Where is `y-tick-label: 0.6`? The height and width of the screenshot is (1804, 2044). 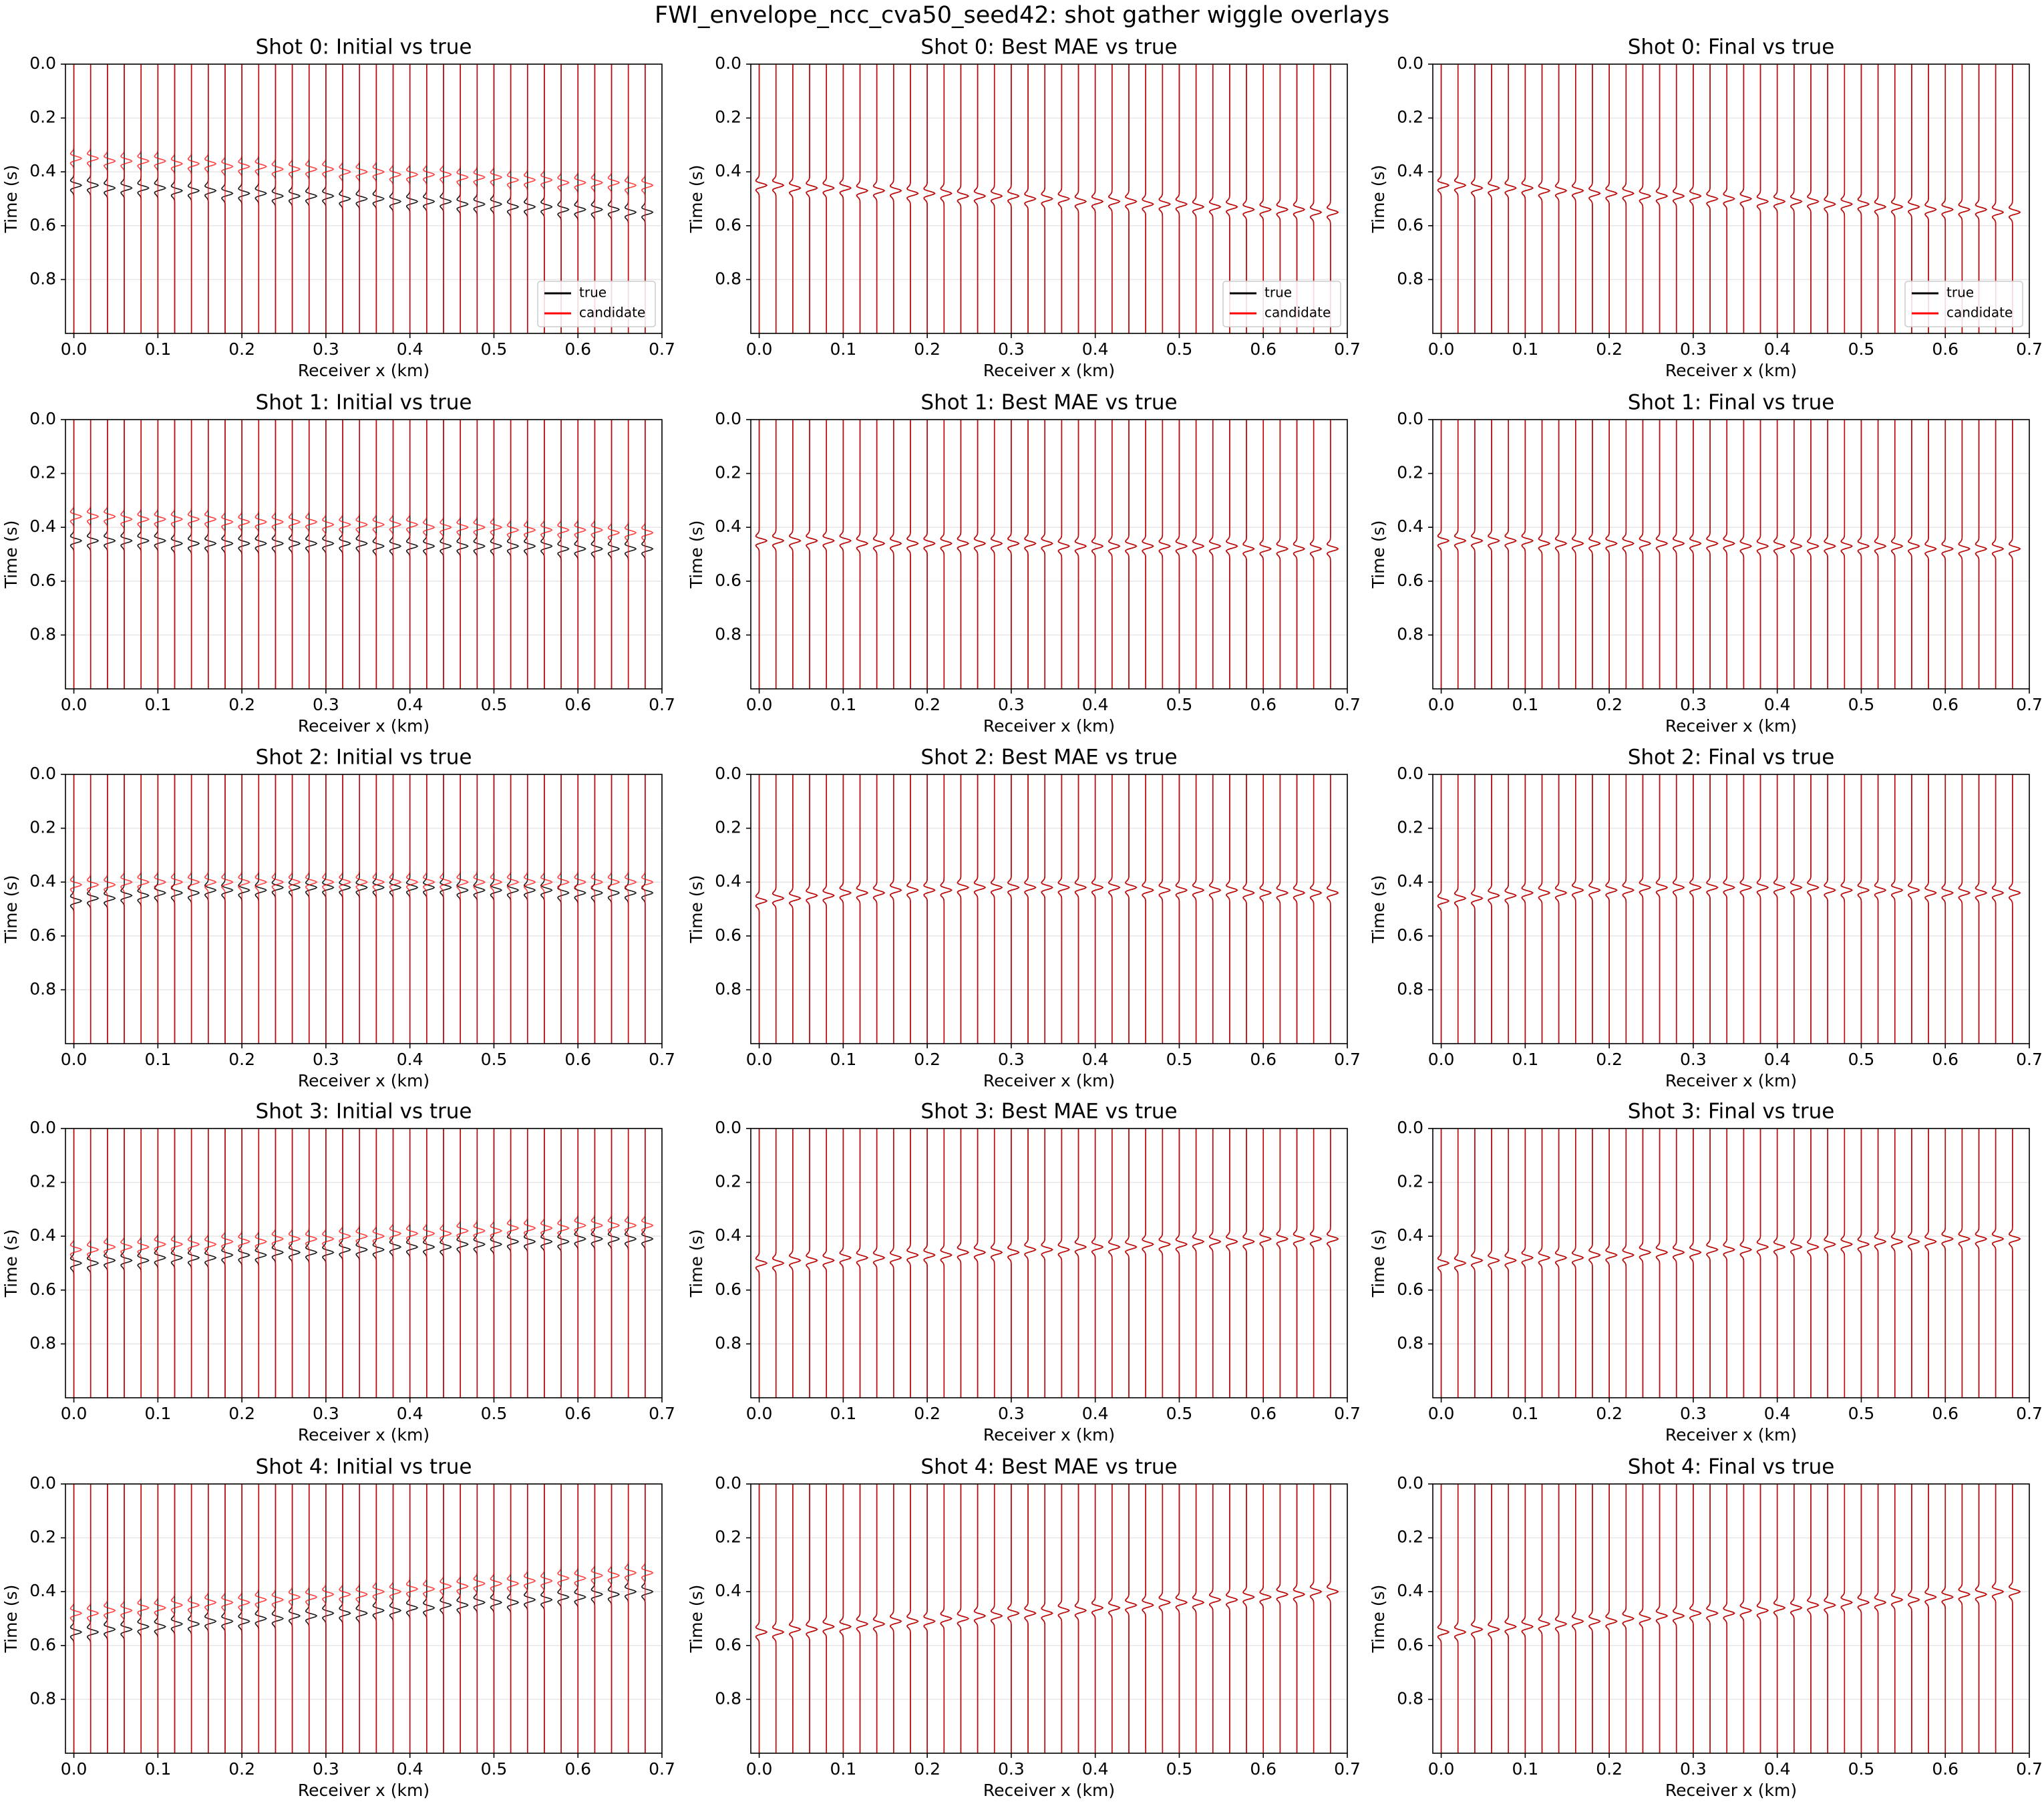 y-tick-label: 0.6 is located at coordinates (42, 225).